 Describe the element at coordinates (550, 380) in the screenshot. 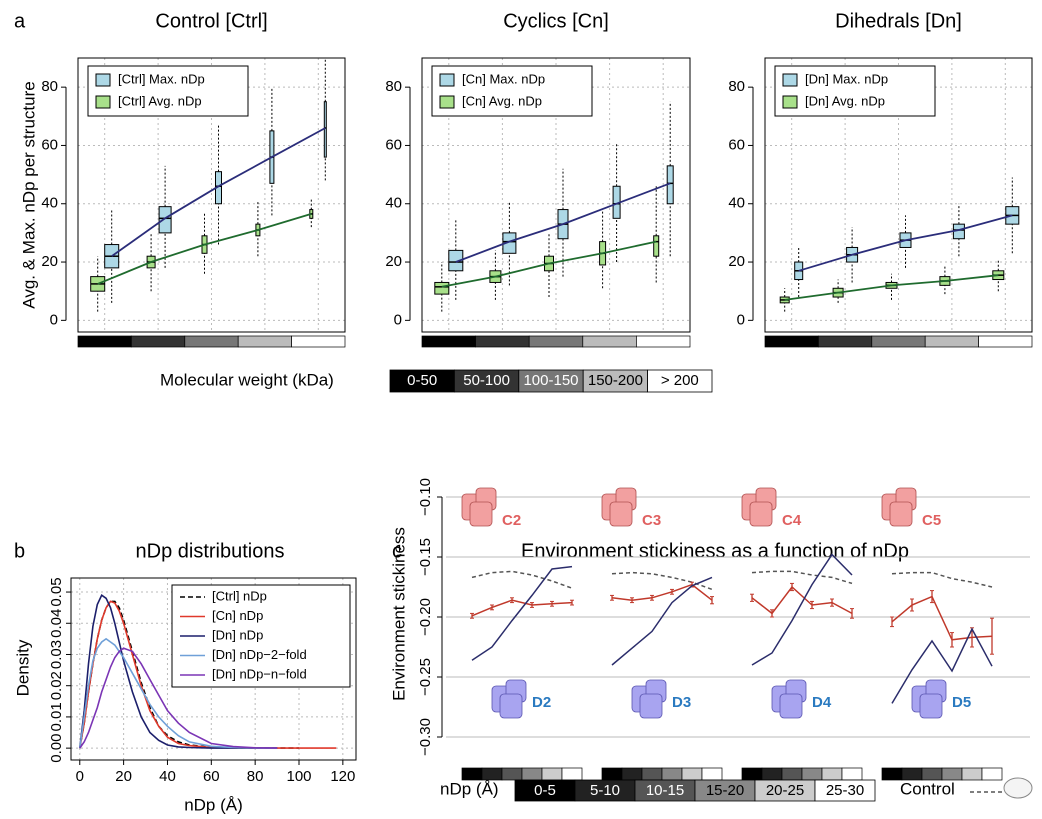

I see `mw-legend-label: 100-150` at that location.